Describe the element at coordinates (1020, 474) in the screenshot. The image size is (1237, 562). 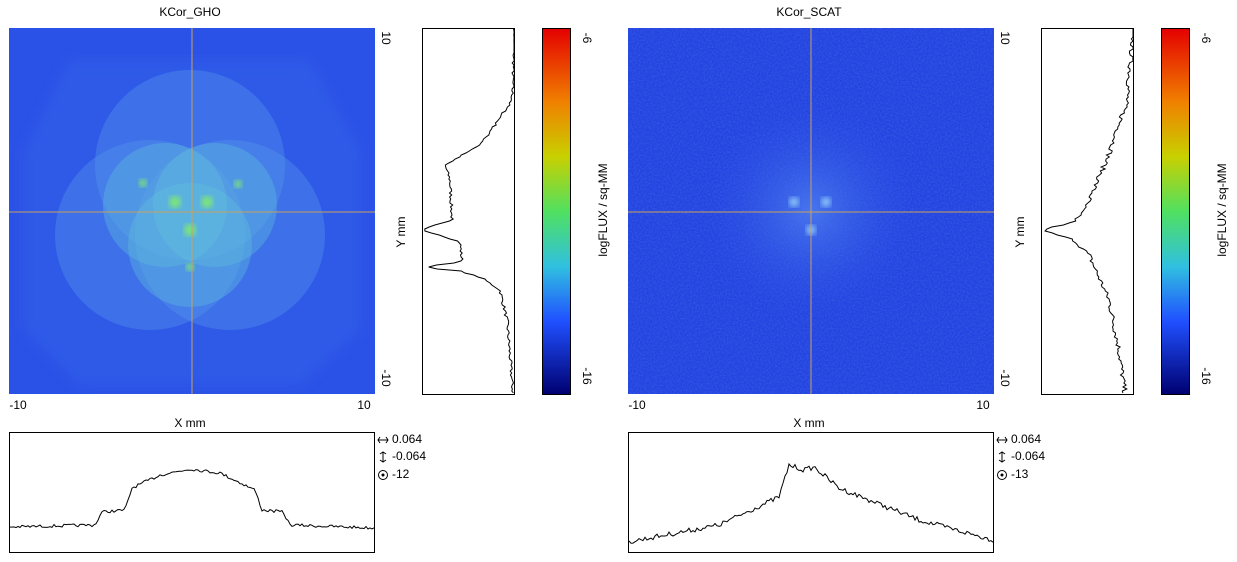
I see `readout: -13` at that location.